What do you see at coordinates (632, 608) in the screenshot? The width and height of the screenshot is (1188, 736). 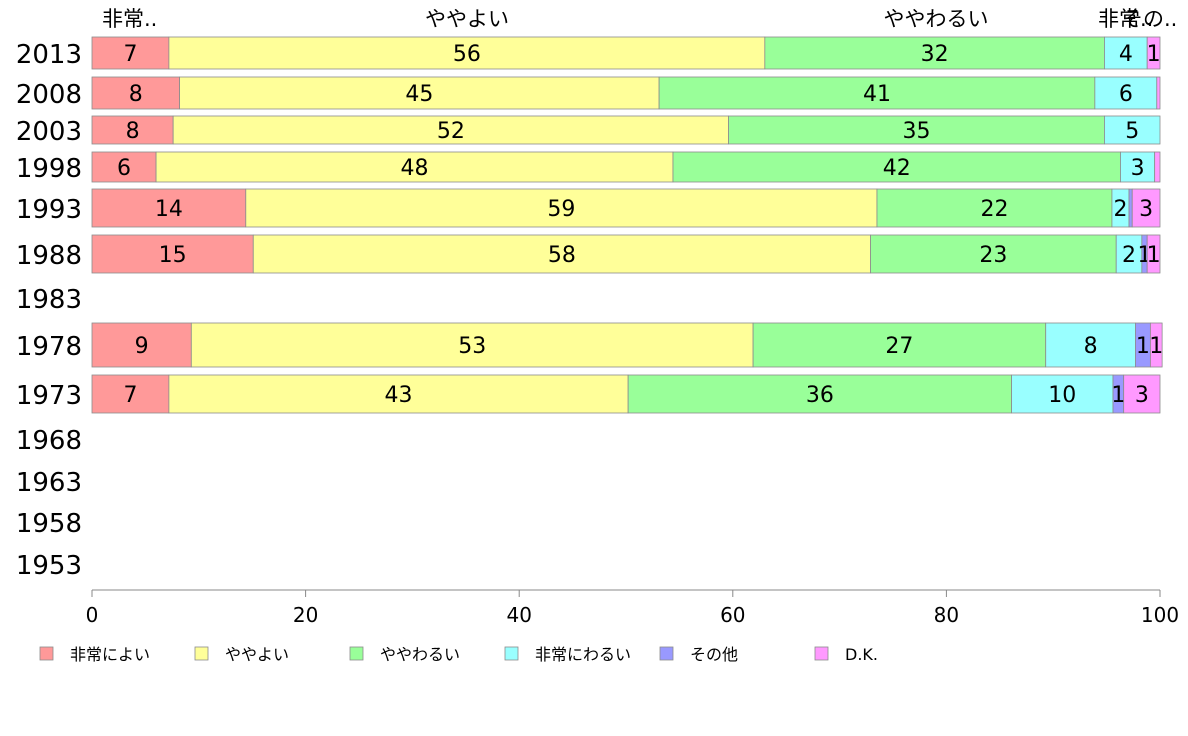 I see `x-axis: 0 20 40 60 80 100` at bounding box center [632, 608].